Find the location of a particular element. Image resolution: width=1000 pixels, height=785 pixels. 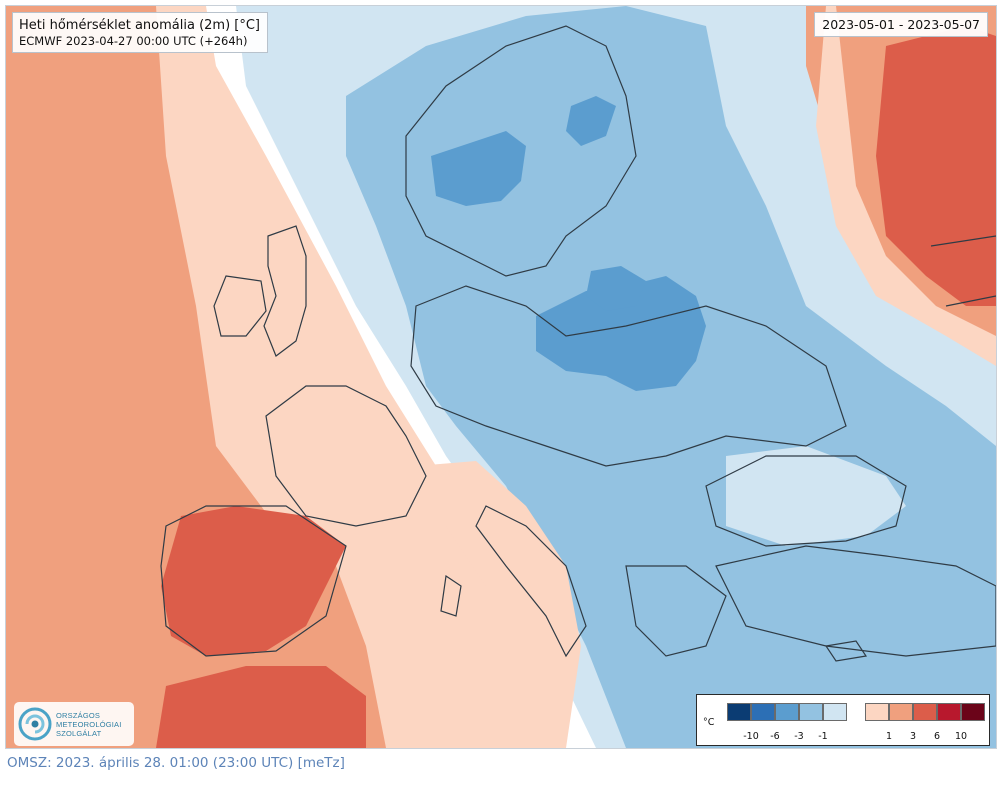

omsz-logo: ORSZÁGOS METEOROLÓGIAI SZOLGÁLAT is located at coordinates (74, 724).